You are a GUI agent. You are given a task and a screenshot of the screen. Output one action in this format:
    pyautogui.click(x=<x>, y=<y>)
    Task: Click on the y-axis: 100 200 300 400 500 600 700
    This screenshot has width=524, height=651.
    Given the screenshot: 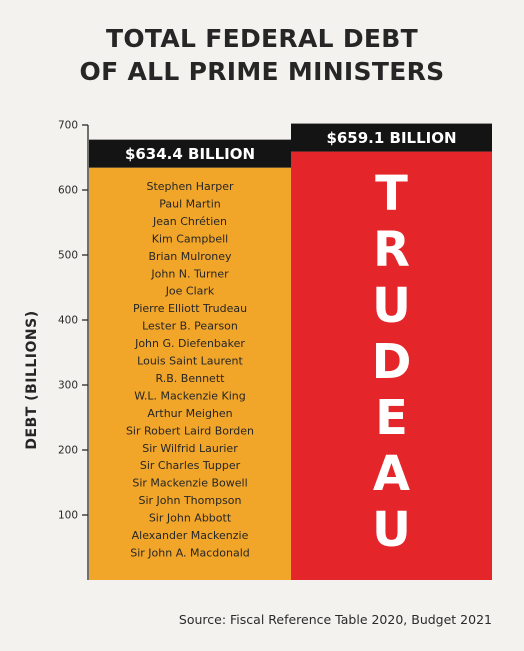 What is the action you would take?
    pyautogui.click(x=73, y=350)
    